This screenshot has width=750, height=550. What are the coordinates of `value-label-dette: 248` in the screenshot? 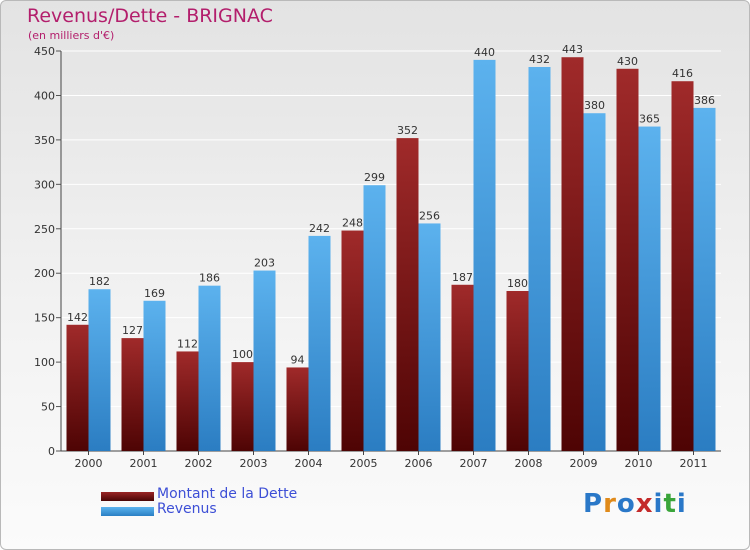 It's located at (352, 223).